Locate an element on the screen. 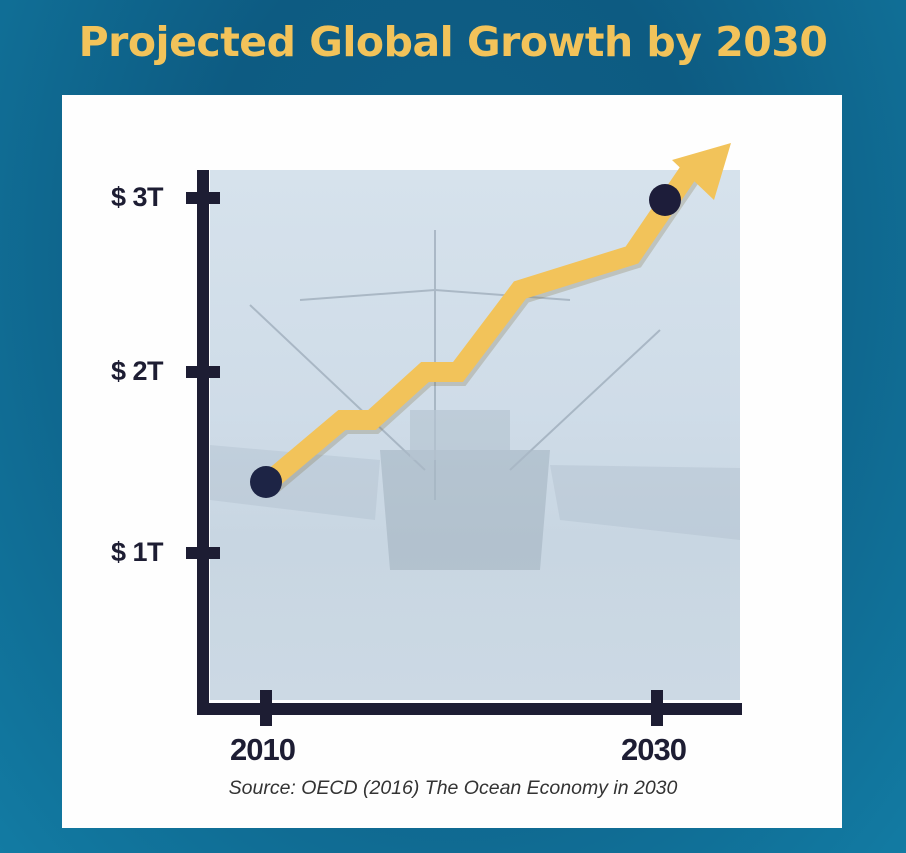 The image size is (906, 853). x-label-2010: 2010 is located at coordinates (263, 749).